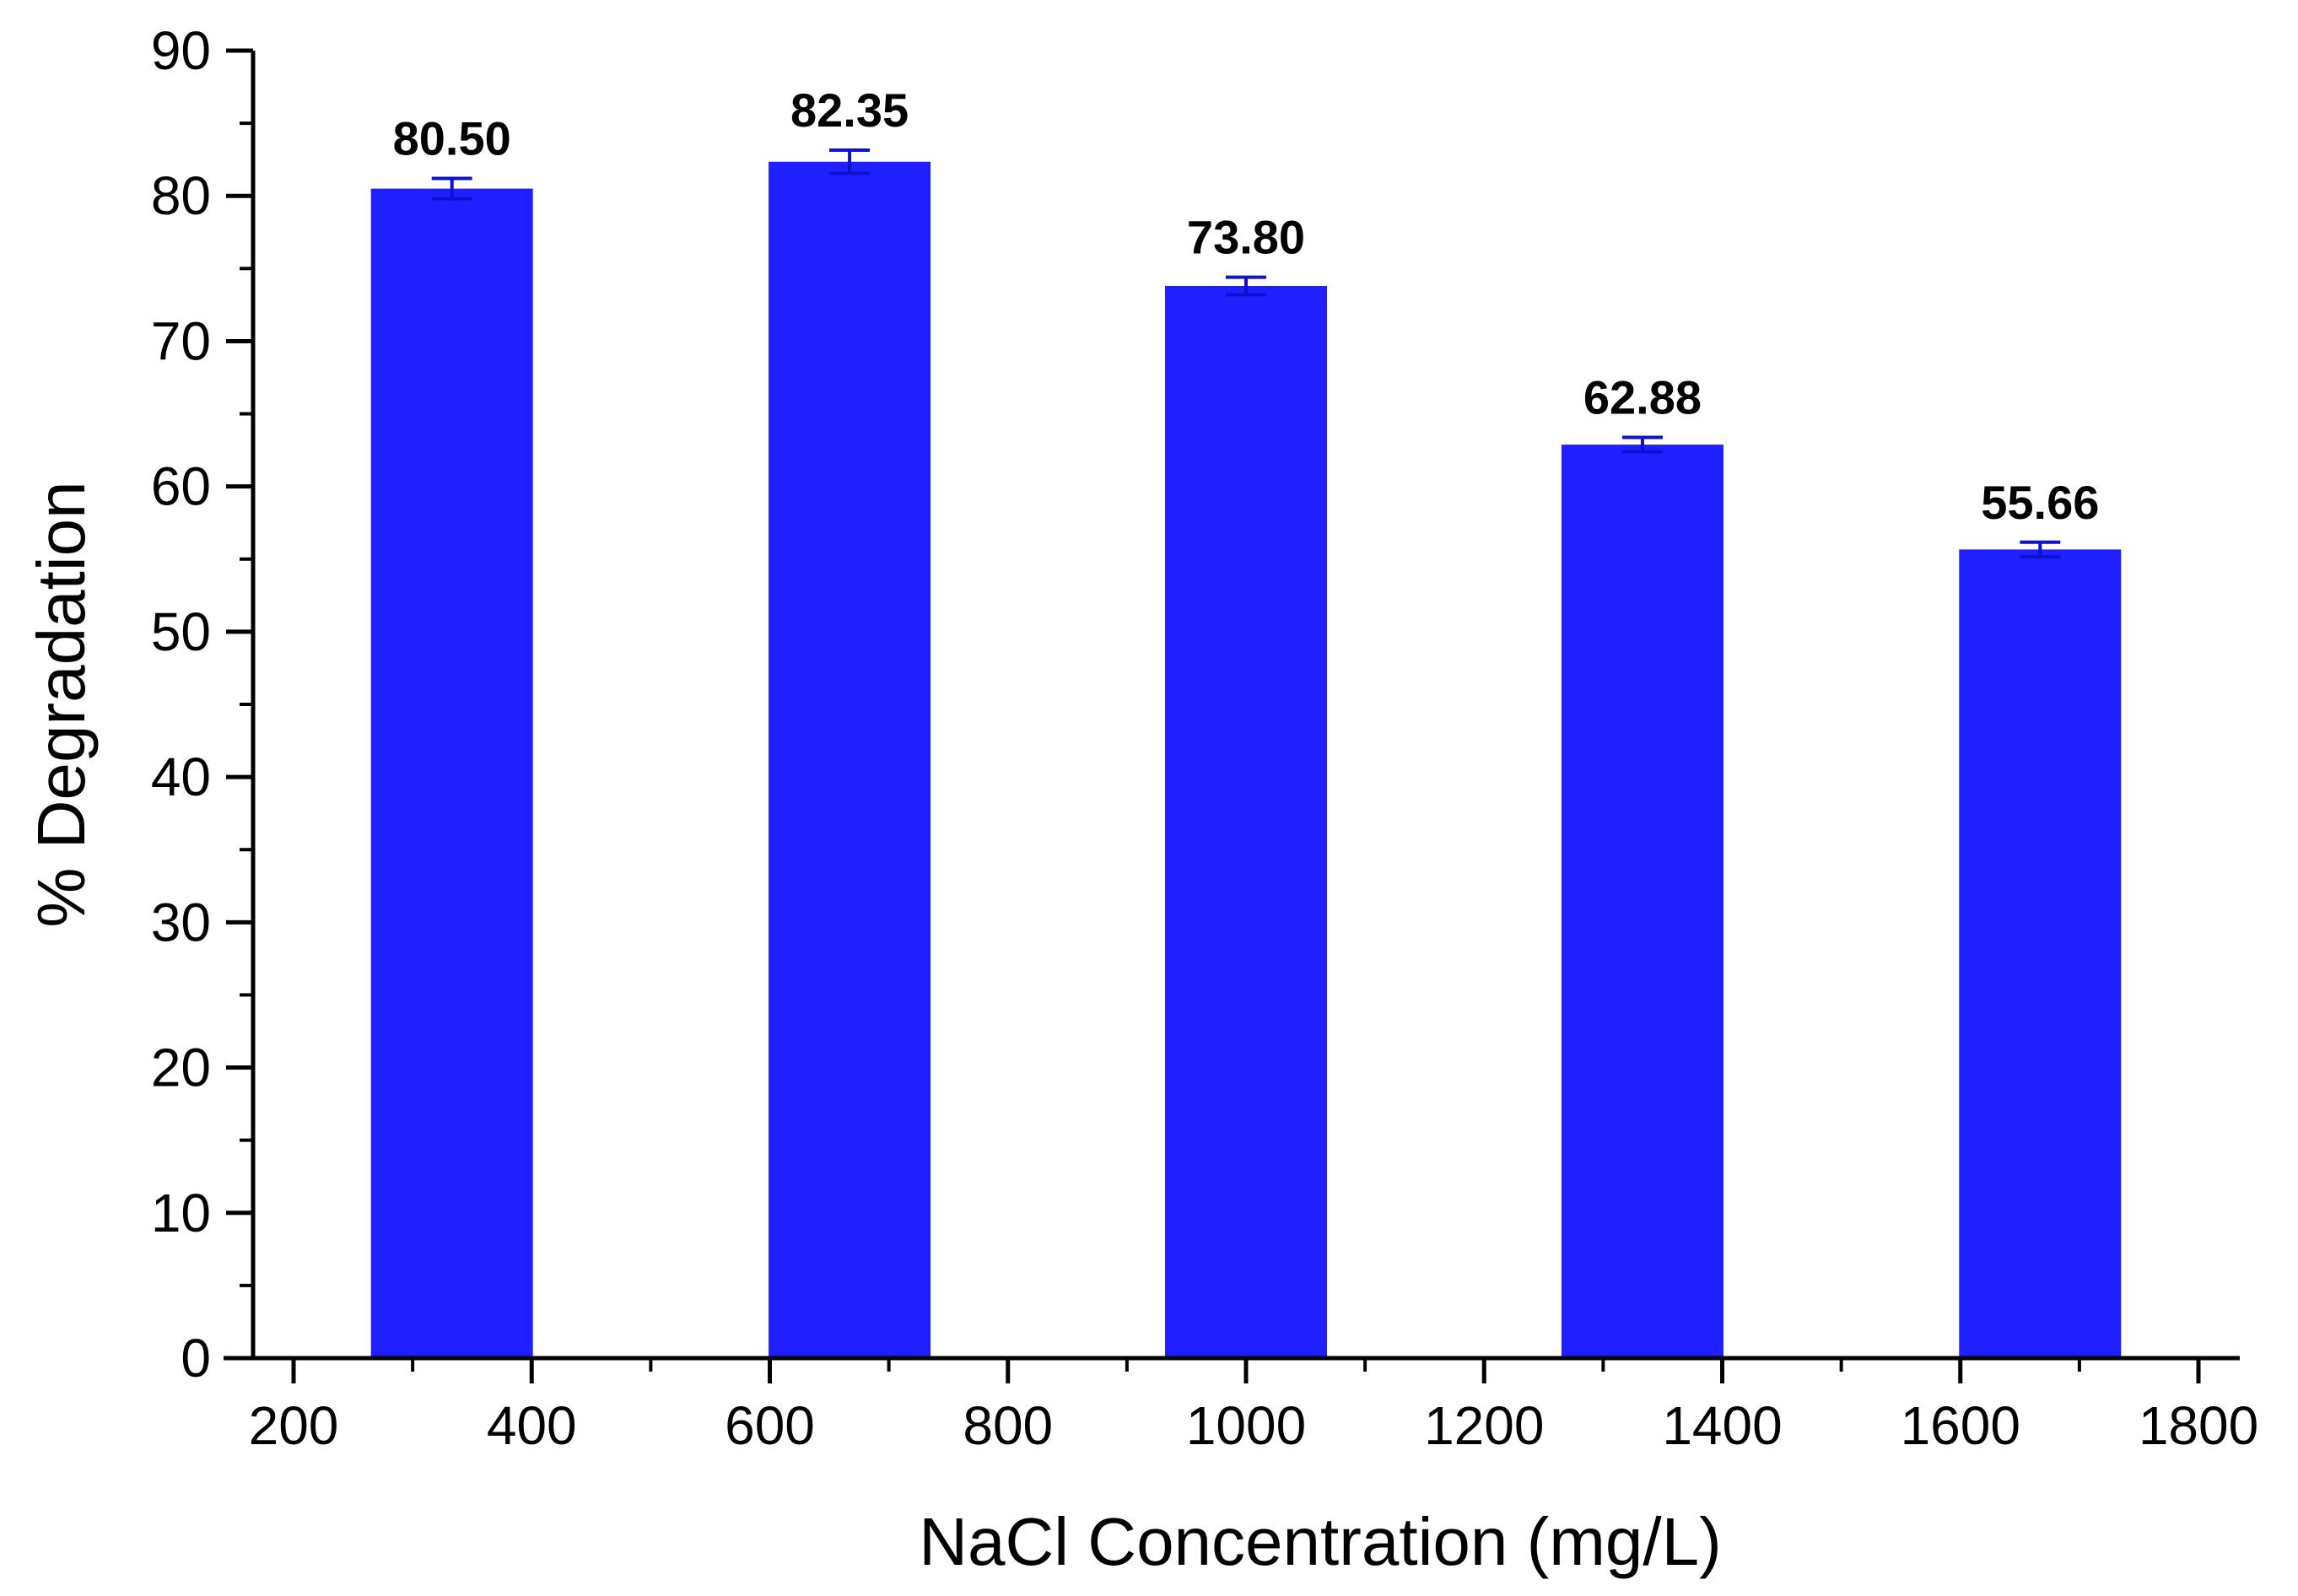  Describe the element at coordinates (181, 1213) in the screenshot. I see `y-tick-label: 10` at that location.